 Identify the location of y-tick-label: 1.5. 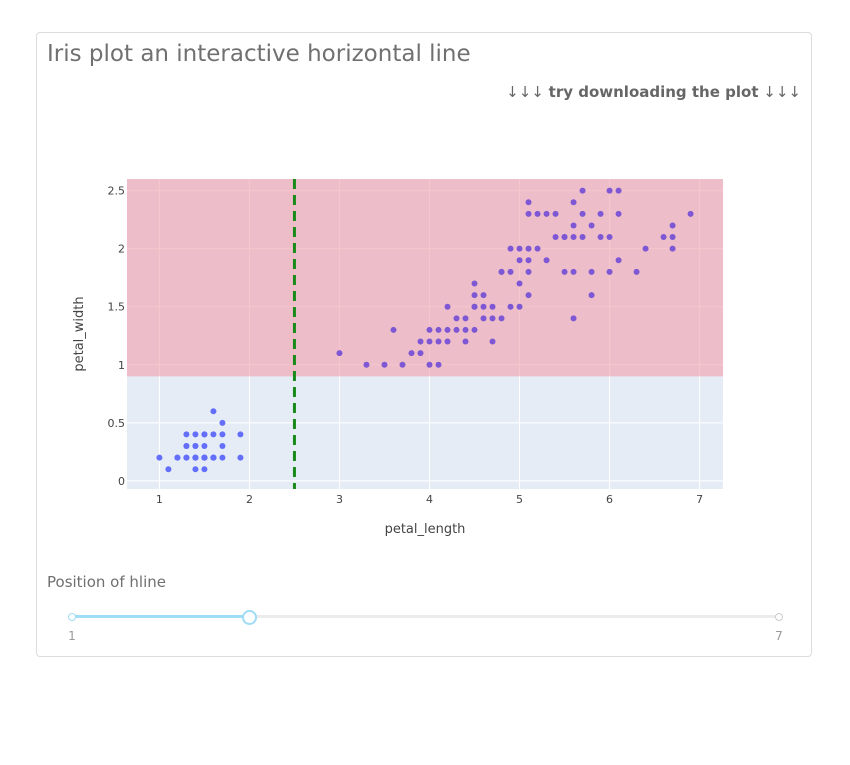
(117, 307).